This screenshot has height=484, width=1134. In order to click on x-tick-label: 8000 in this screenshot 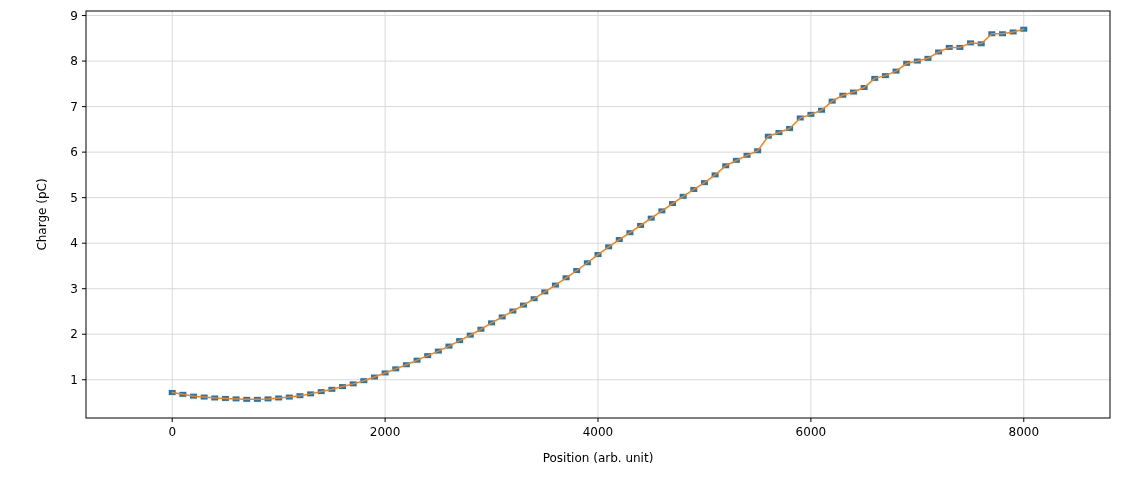, I will do `click(1024, 432)`.